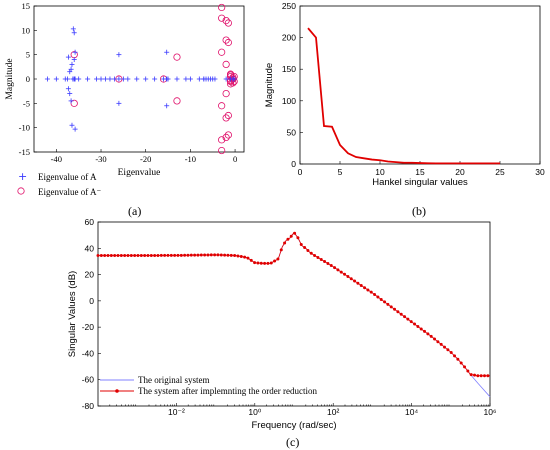 The image size is (550, 450). I want to click on b-ytick-label: 50, so click(292, 132).